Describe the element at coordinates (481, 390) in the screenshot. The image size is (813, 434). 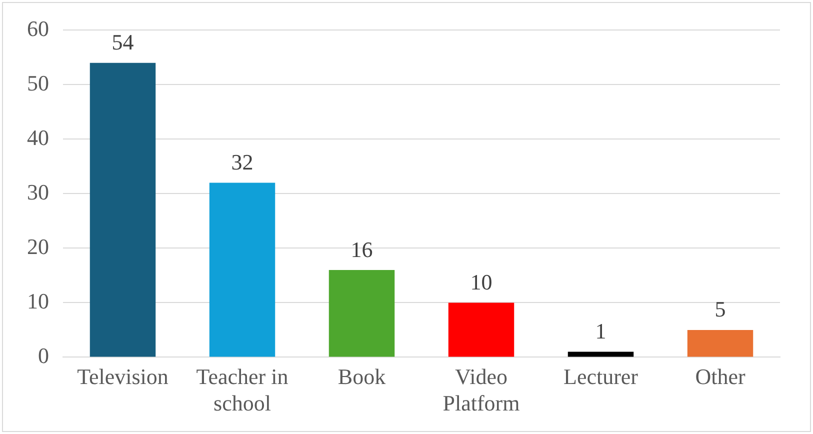
I see `x-tick-label: Video Platform` at that location.